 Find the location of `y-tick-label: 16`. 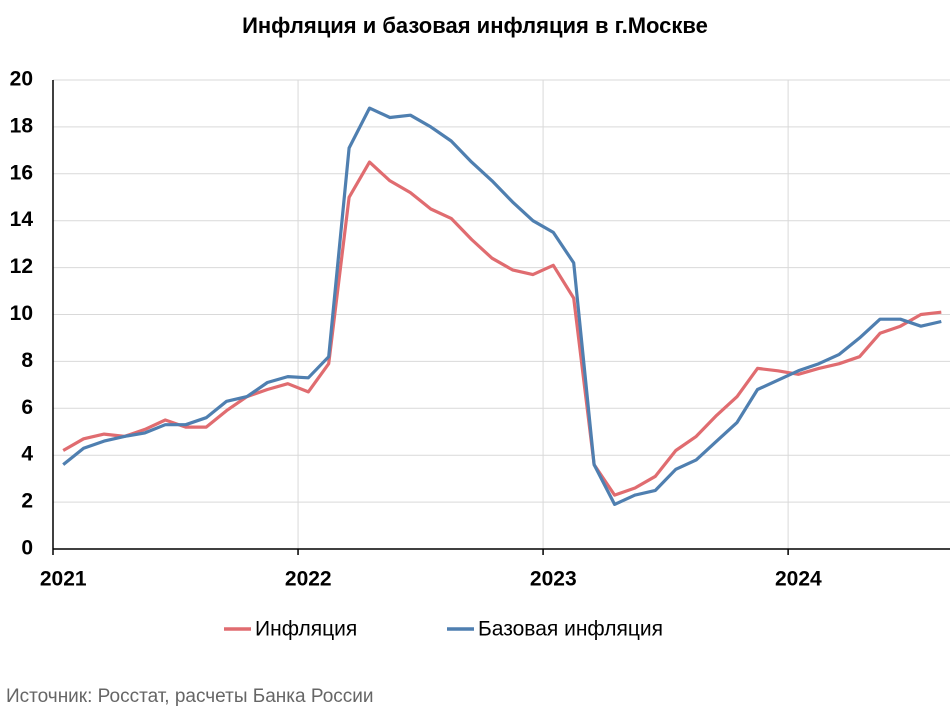

y-tick-label: 16 is located at coordinates (21, 172).